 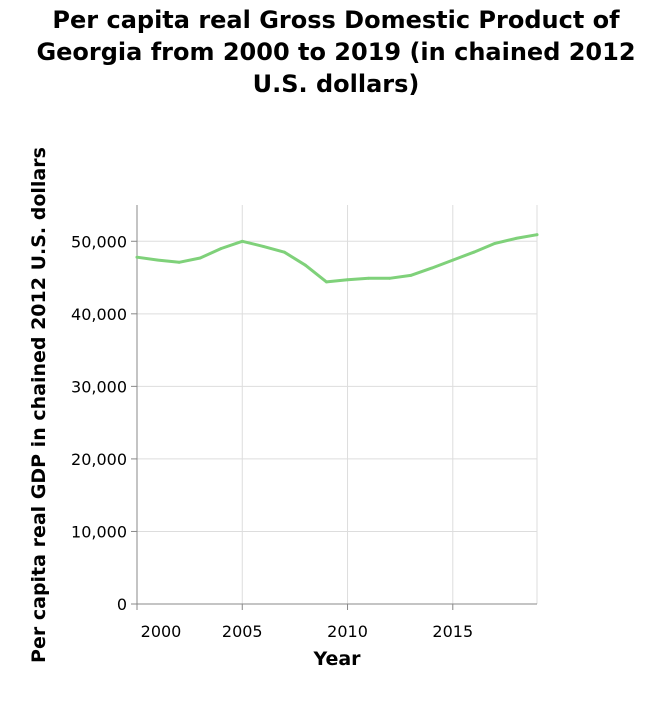 I want to click on chart-title-line: U.S. dollars), so click(x=336, y=84).